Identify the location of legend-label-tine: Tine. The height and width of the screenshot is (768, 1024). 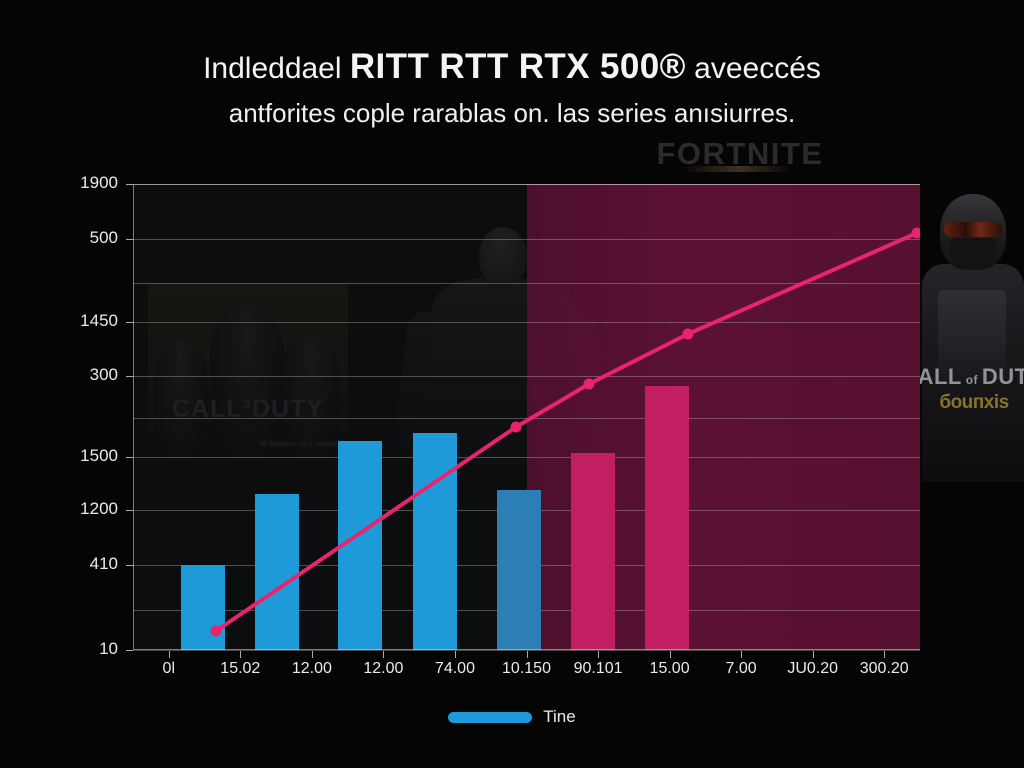
(559, 716).